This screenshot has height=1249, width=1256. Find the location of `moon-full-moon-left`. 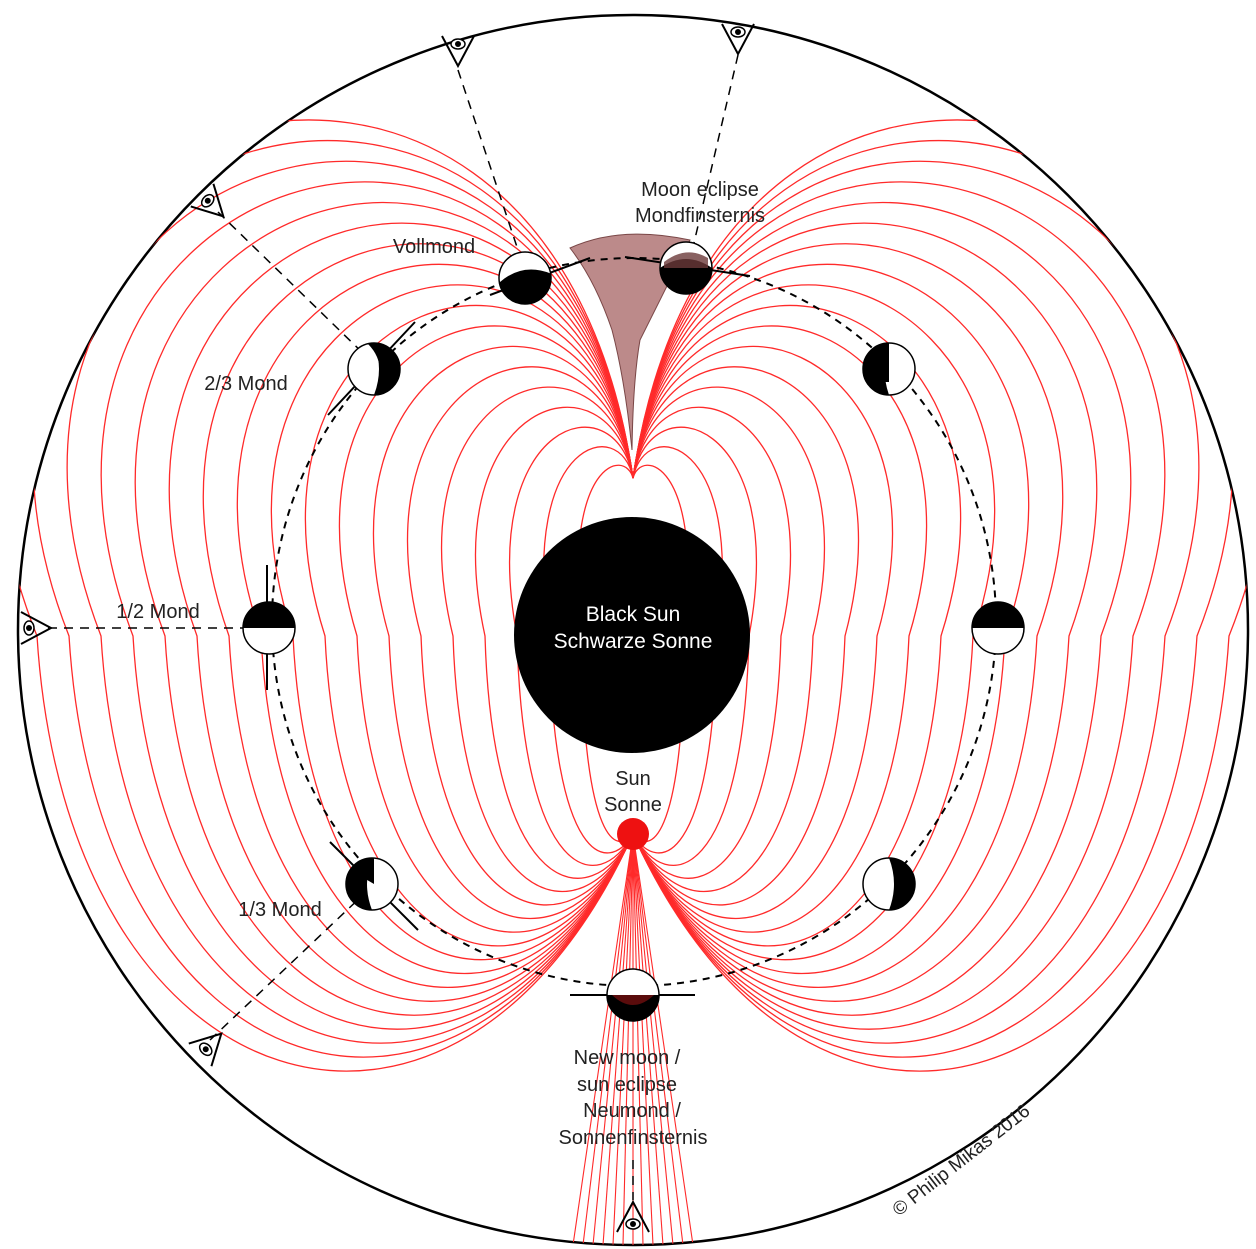

moon-full-moon-left is located at coordinates (525, 278).